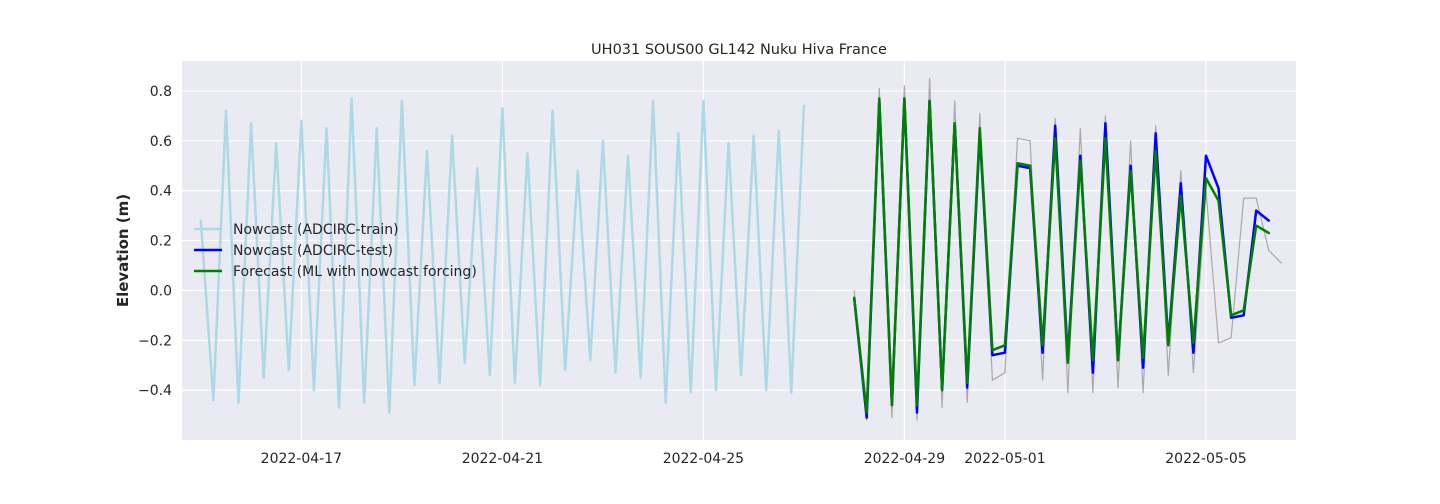 The image size is (1440, 504). I want to click on legend-label: Nowcast (ADCIRC-test), so click(313, 251).